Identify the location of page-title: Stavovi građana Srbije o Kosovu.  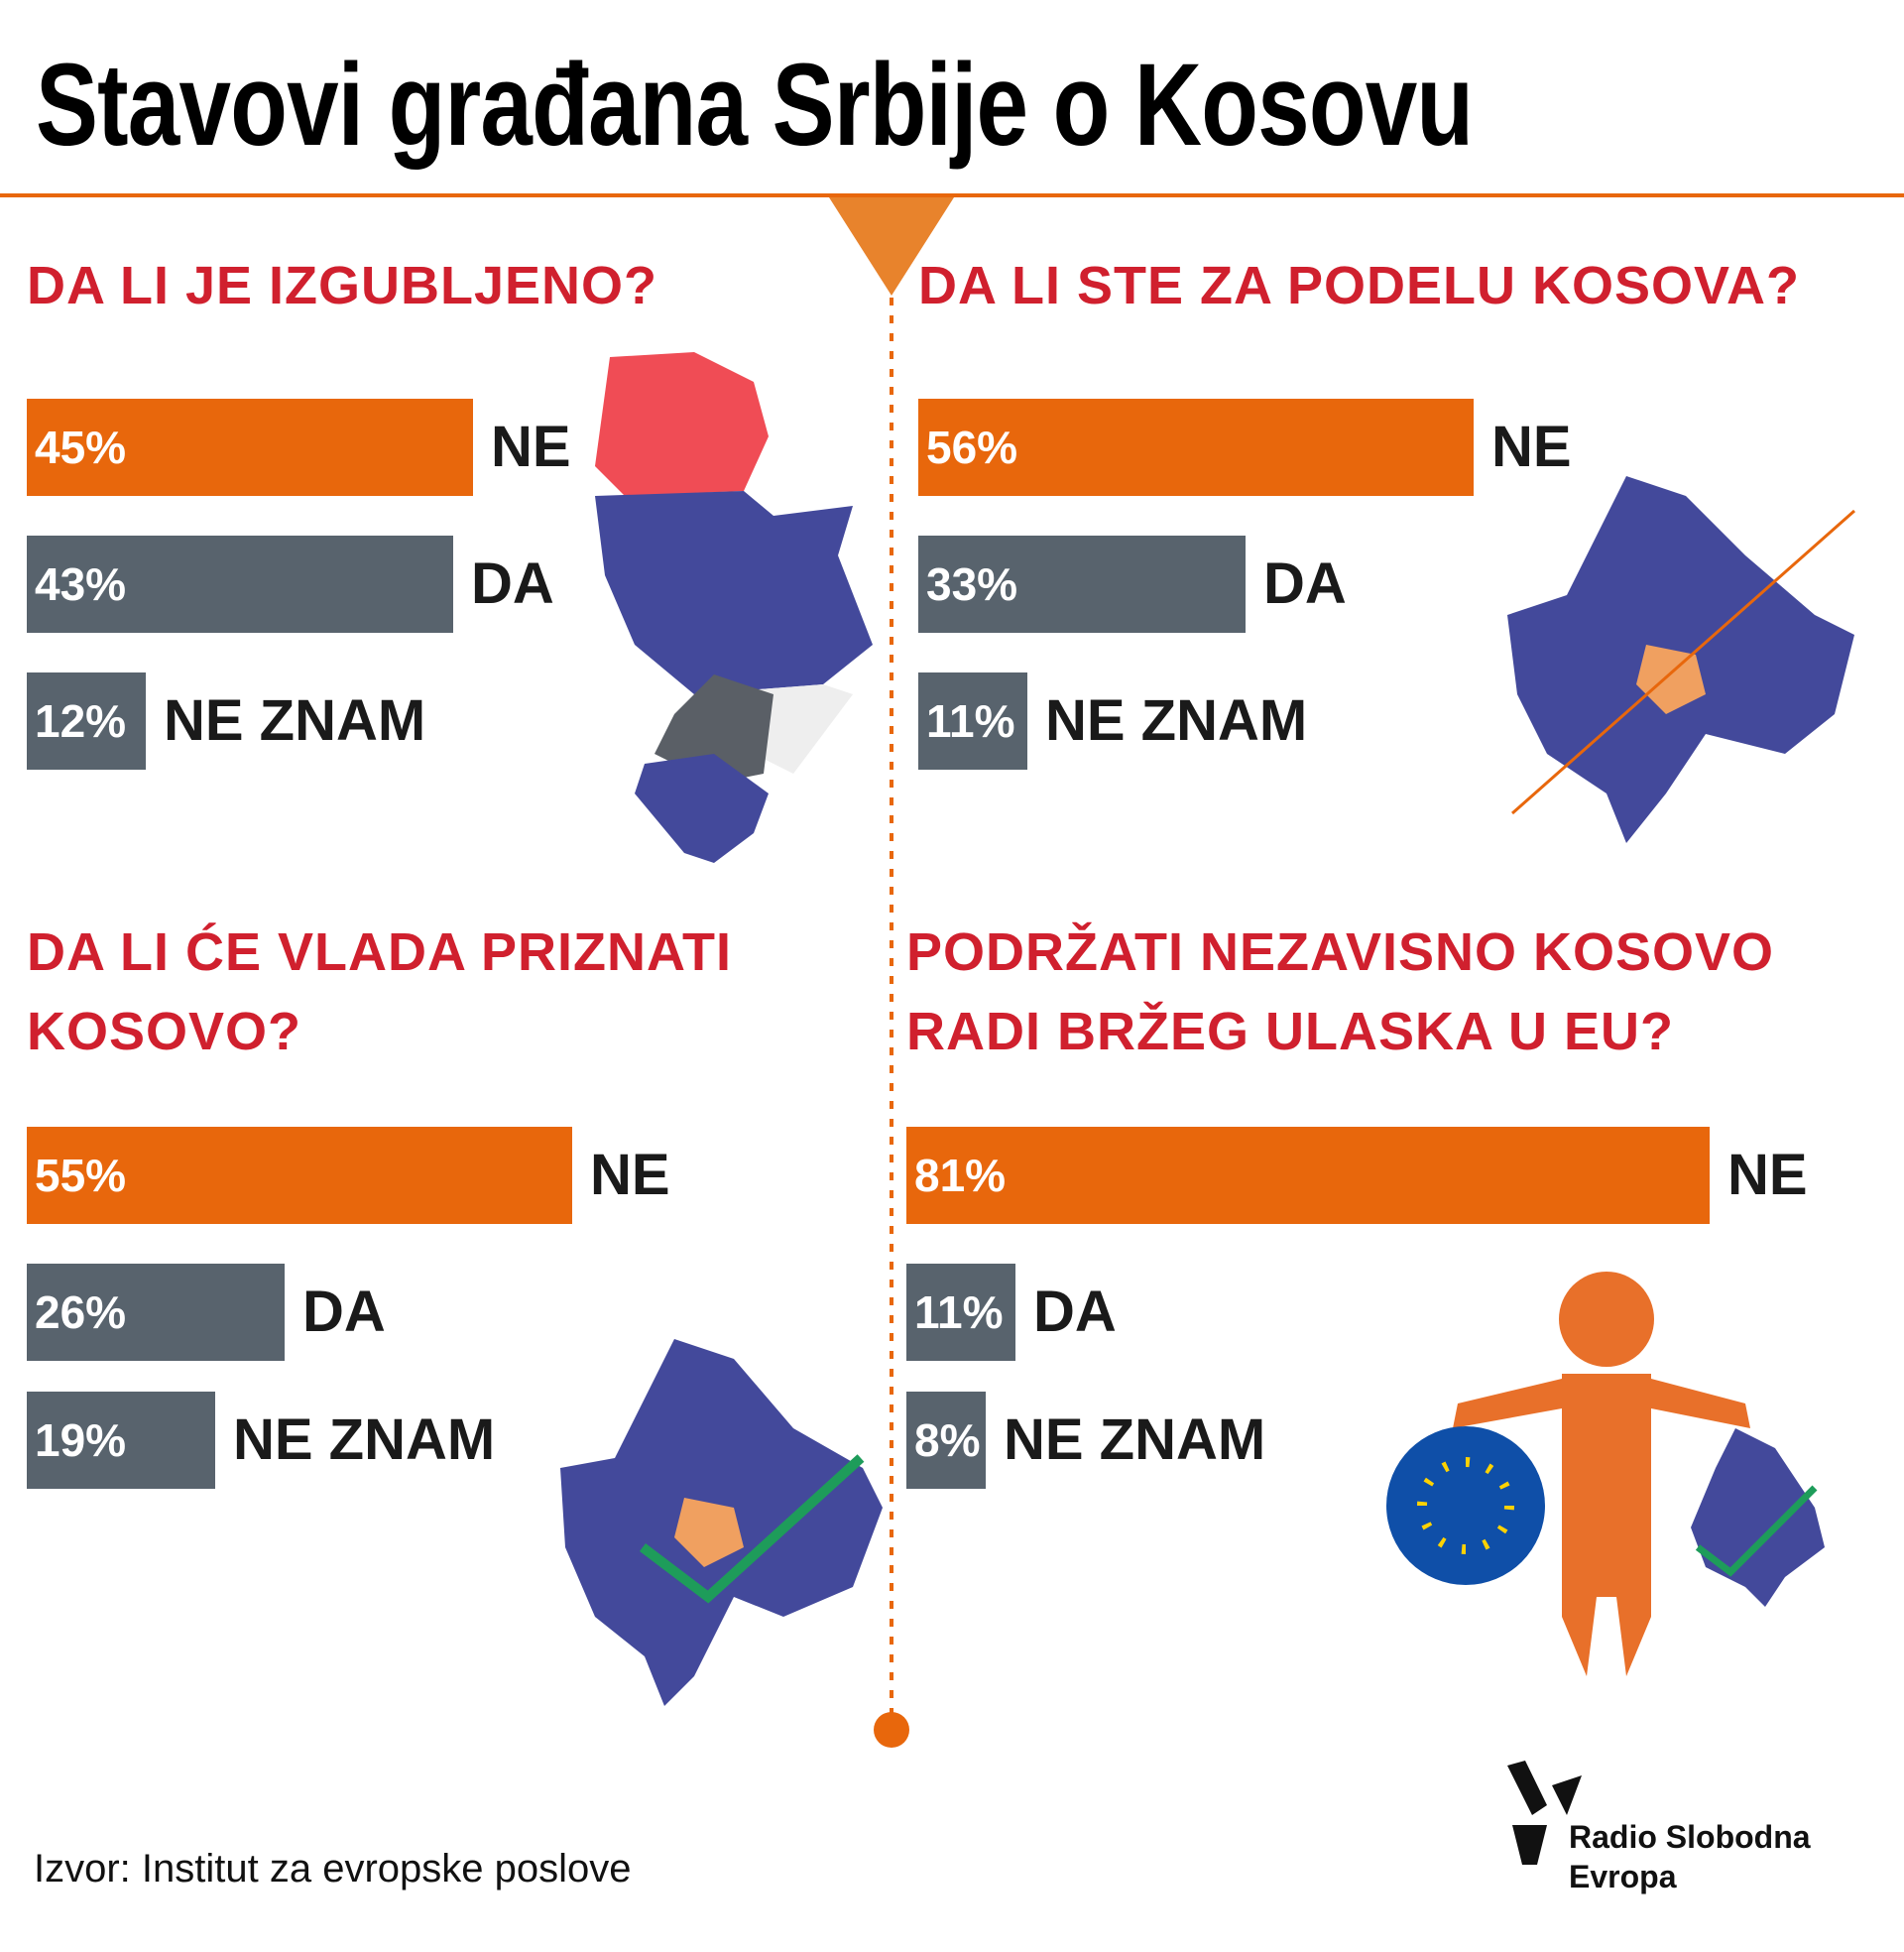
(755, 105).